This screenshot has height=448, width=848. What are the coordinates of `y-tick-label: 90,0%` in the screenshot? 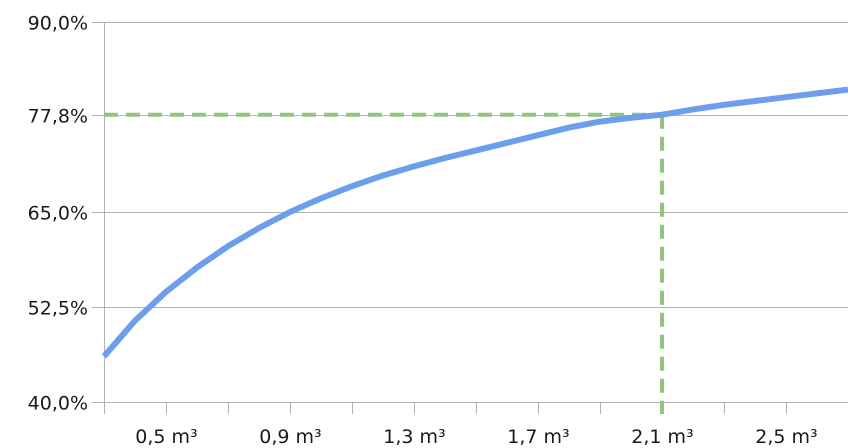 It's located at (58, 24).